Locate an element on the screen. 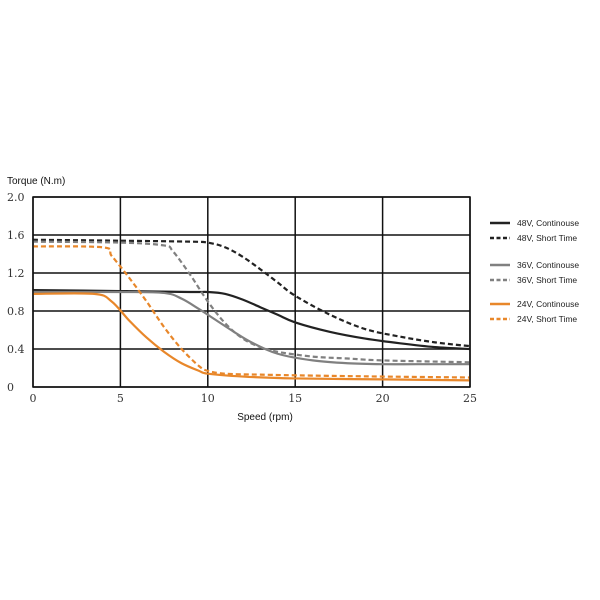 This screenshot has height=600, width=600. x-axis-label: Speed (rpm) is located at coordinates (265, 417).